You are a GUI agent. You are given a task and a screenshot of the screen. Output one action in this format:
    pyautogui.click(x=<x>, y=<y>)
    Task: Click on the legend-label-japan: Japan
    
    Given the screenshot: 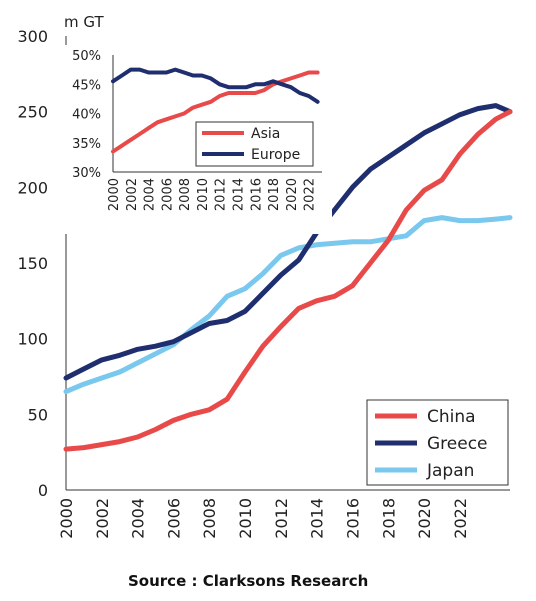 What is the action you would take?
    pyautogui.click(x=450, y=471)
    